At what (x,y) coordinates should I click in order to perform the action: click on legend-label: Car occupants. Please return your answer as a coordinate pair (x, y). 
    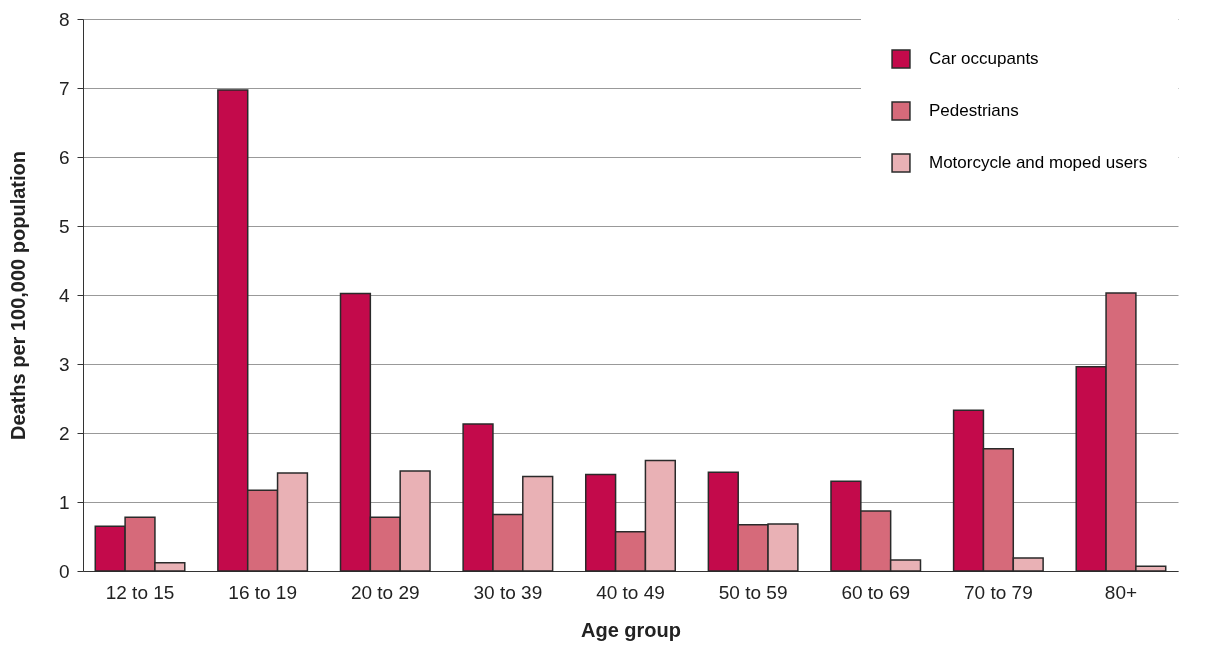
    Looking at the image, I should click on (984, 58).